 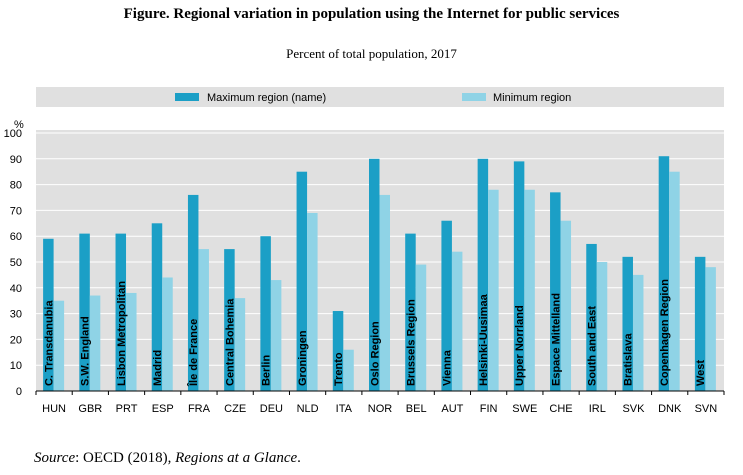 What do you see at coordinates (529, 290) in the screenshot?
I see `bar-min-swe` at bounding box center [529, 290].